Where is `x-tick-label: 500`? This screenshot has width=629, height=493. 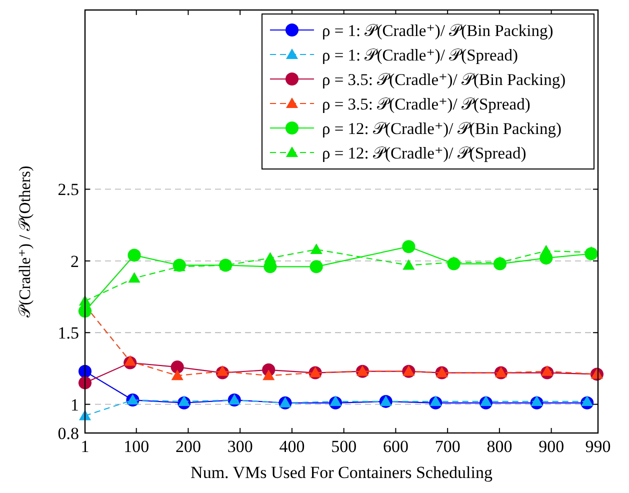 x-tick-label: 500 is located at coordinates (344, 446).